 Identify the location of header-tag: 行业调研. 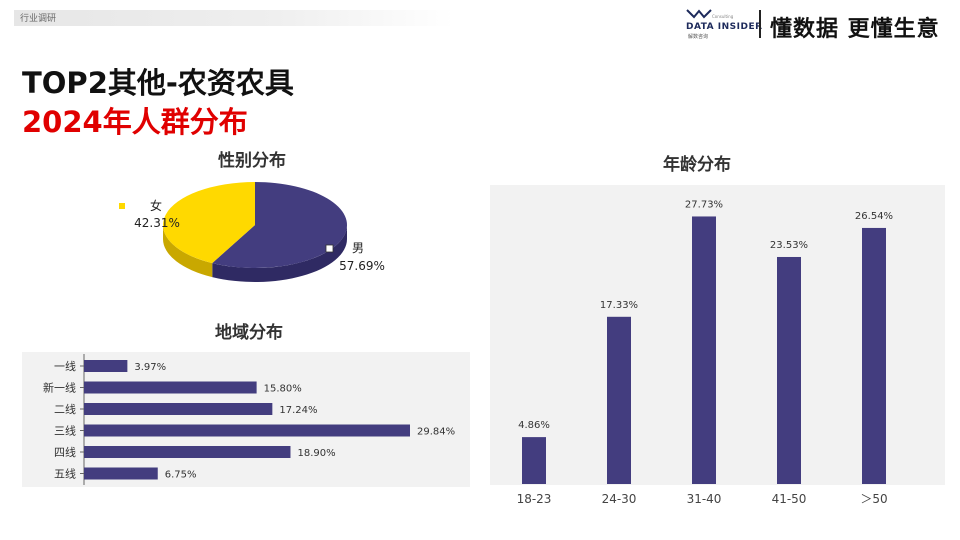
(38, 19).